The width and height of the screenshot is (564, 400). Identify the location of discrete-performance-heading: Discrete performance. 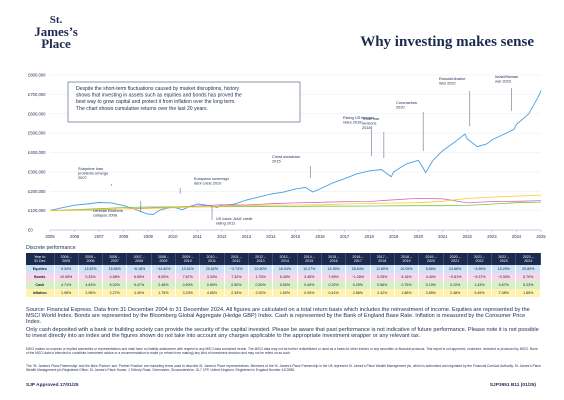
(51, 248).